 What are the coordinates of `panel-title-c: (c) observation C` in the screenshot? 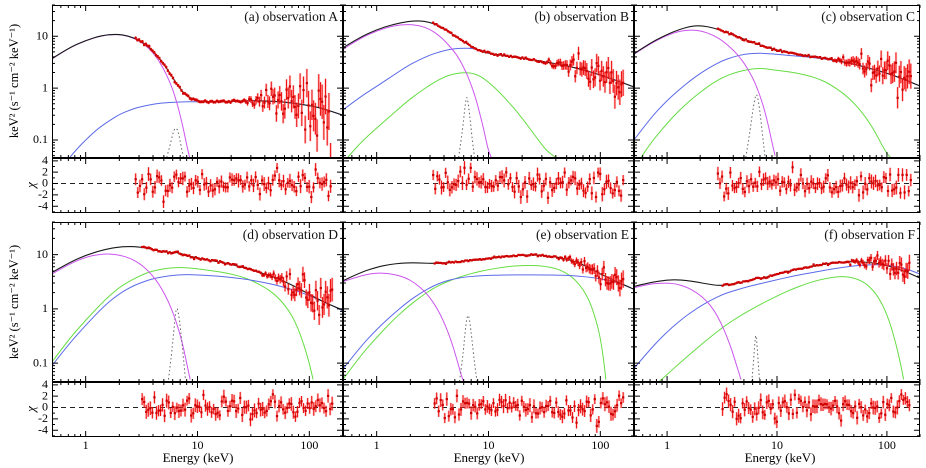 It's located at (868, 16).